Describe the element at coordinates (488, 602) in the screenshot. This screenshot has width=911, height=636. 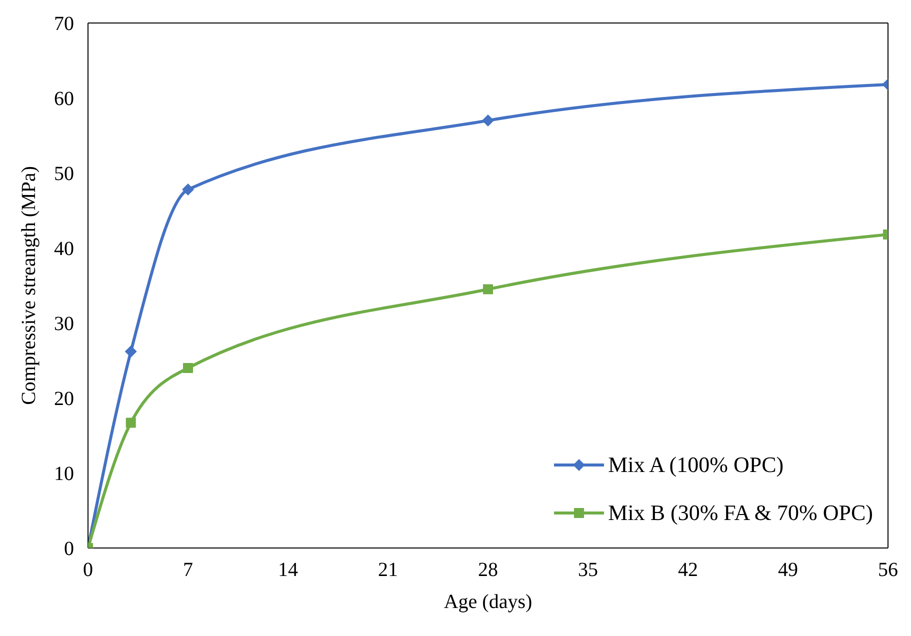
I see `x-axis-title: Age (days)` at that location.